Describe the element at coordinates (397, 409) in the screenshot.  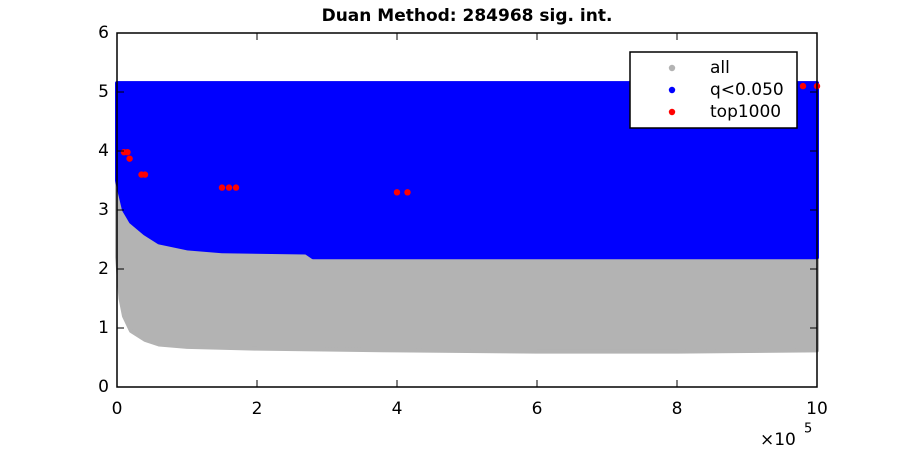
I see `x-tick-label: 4` at that location.